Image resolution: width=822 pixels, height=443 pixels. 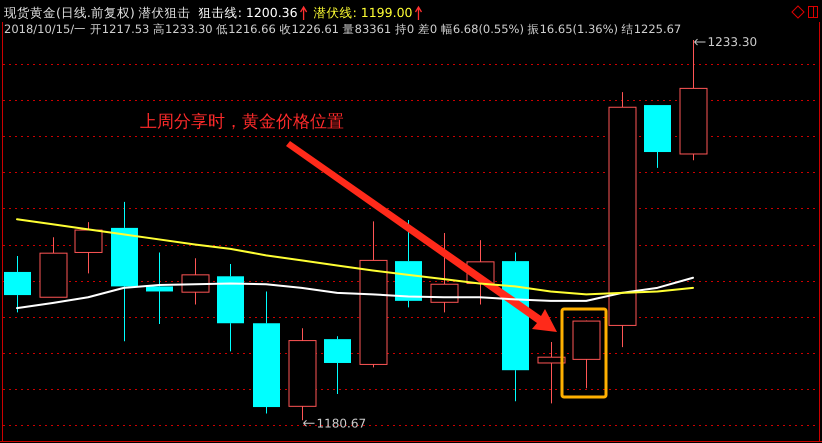 What do you see at coordinates (242, 122) in the screenshot?
I see `annotation: 上周分享时，黄金价格位置` at bounding box center [242, 122].